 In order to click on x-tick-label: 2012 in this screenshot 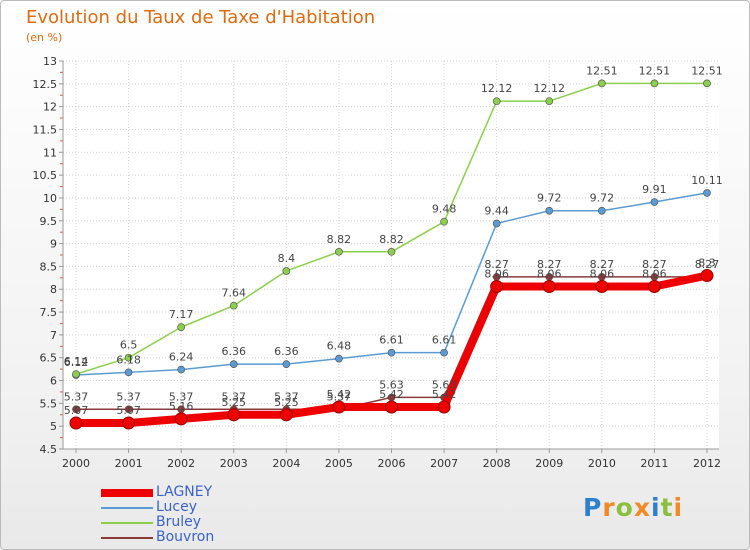, I will do `click(707, 463)`.